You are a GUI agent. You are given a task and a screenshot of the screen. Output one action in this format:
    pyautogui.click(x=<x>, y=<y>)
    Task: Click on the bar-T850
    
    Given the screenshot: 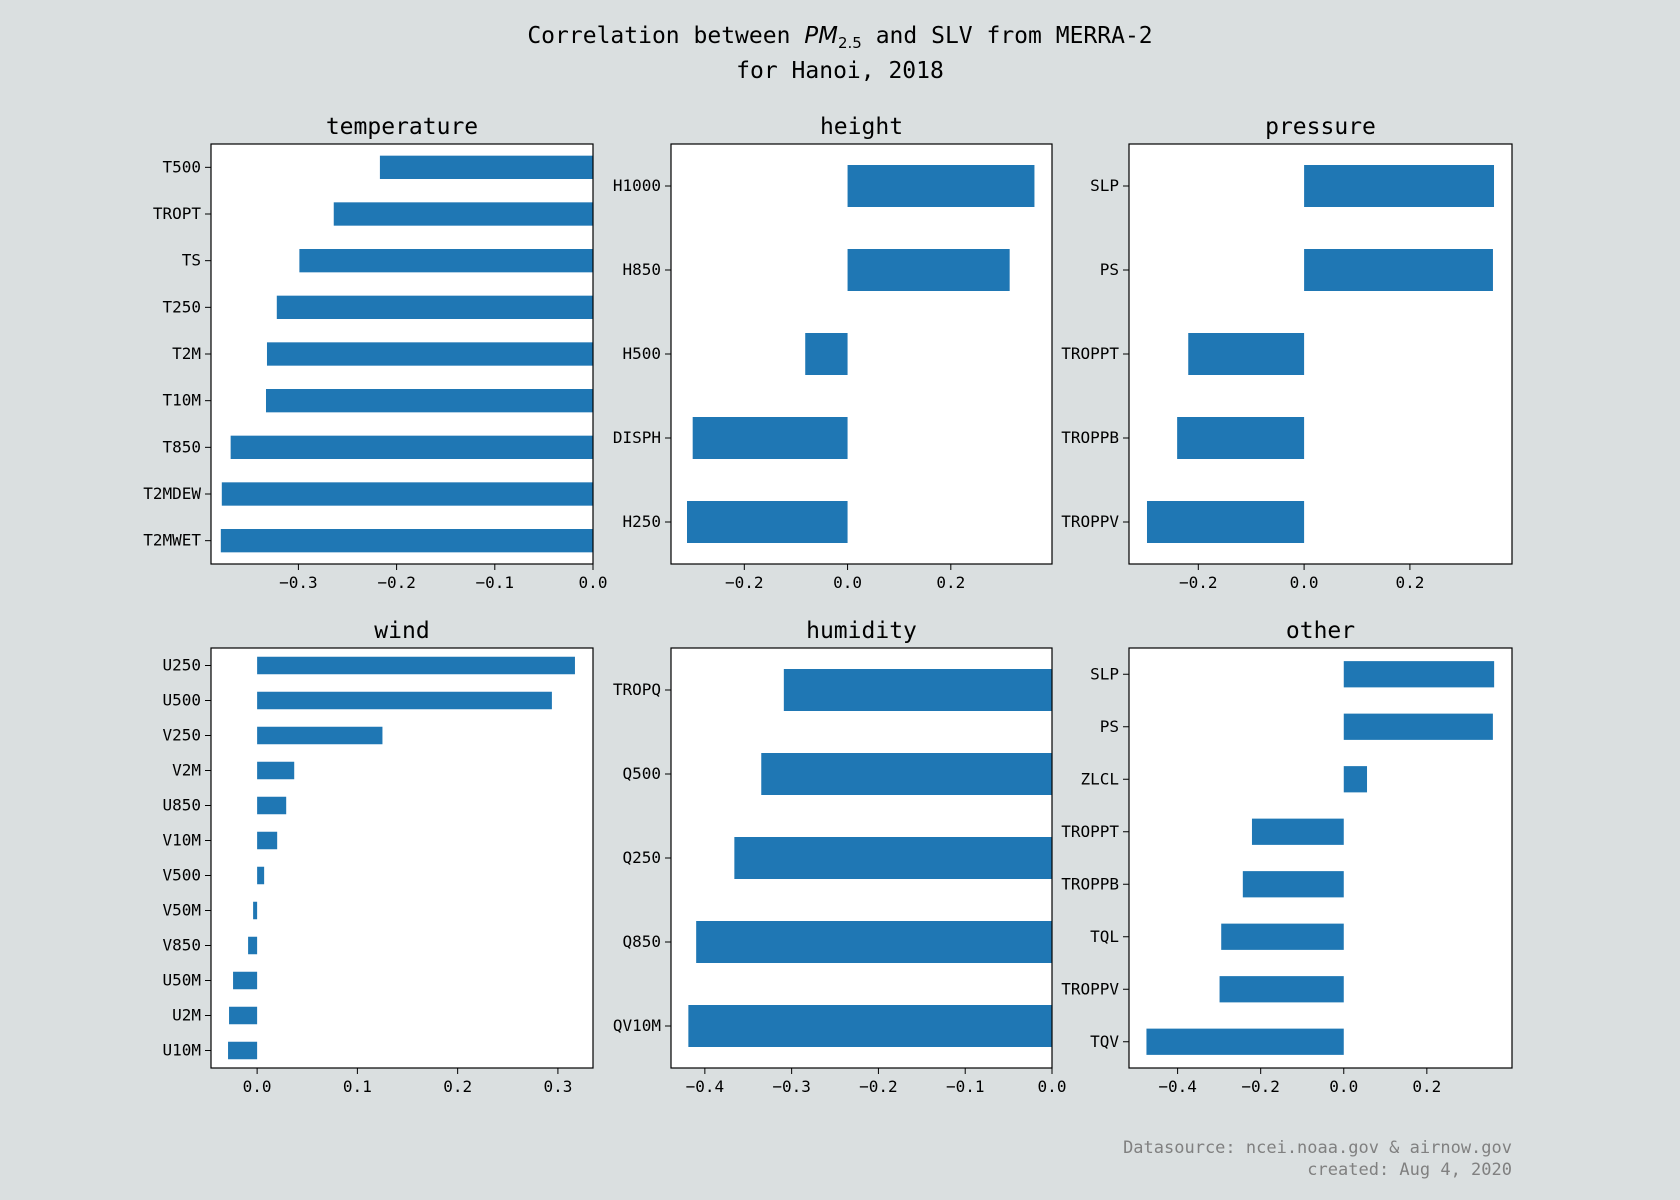 What is the action you would take?
    pyautogui.click(x=411, y=447)
    